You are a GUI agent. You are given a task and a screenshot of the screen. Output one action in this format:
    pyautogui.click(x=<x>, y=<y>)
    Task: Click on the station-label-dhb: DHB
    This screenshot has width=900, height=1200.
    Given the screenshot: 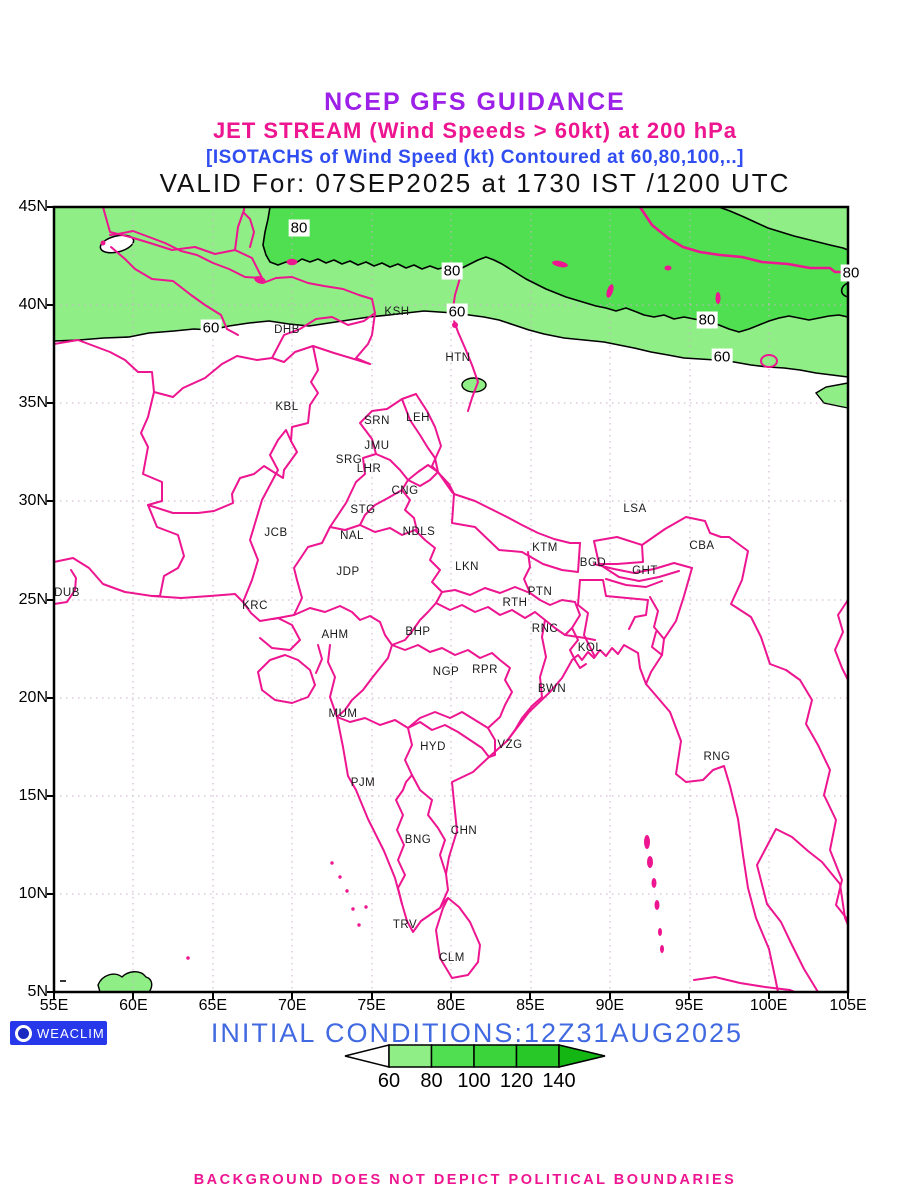 What is the action you would take?
    pyautogui.click(x=287, y=330)
    